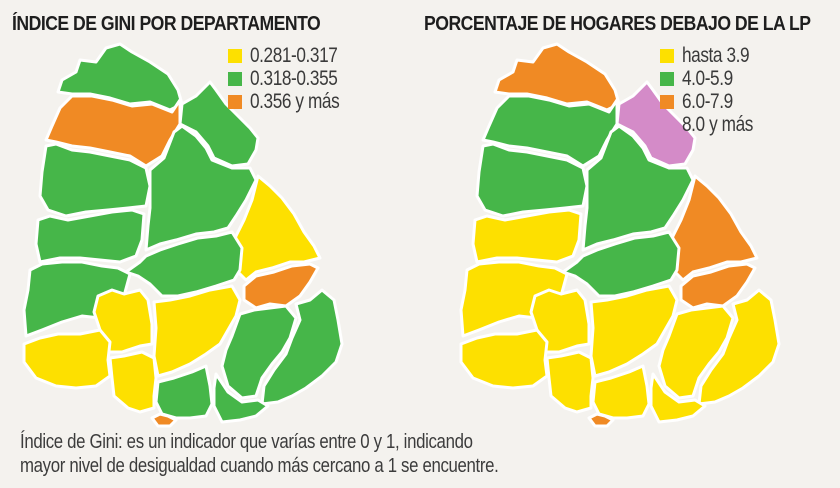  Describe the element at coordinates (707, 101) in the screenshot. I see `legend-label: 6.0-7.9` at that location.